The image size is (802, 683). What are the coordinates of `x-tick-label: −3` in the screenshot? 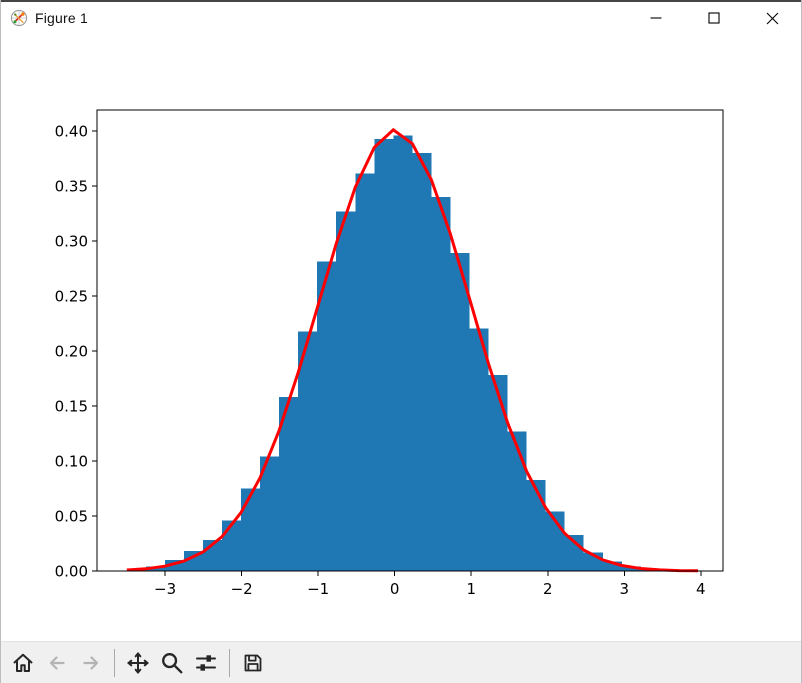 It's located at (165, 589).